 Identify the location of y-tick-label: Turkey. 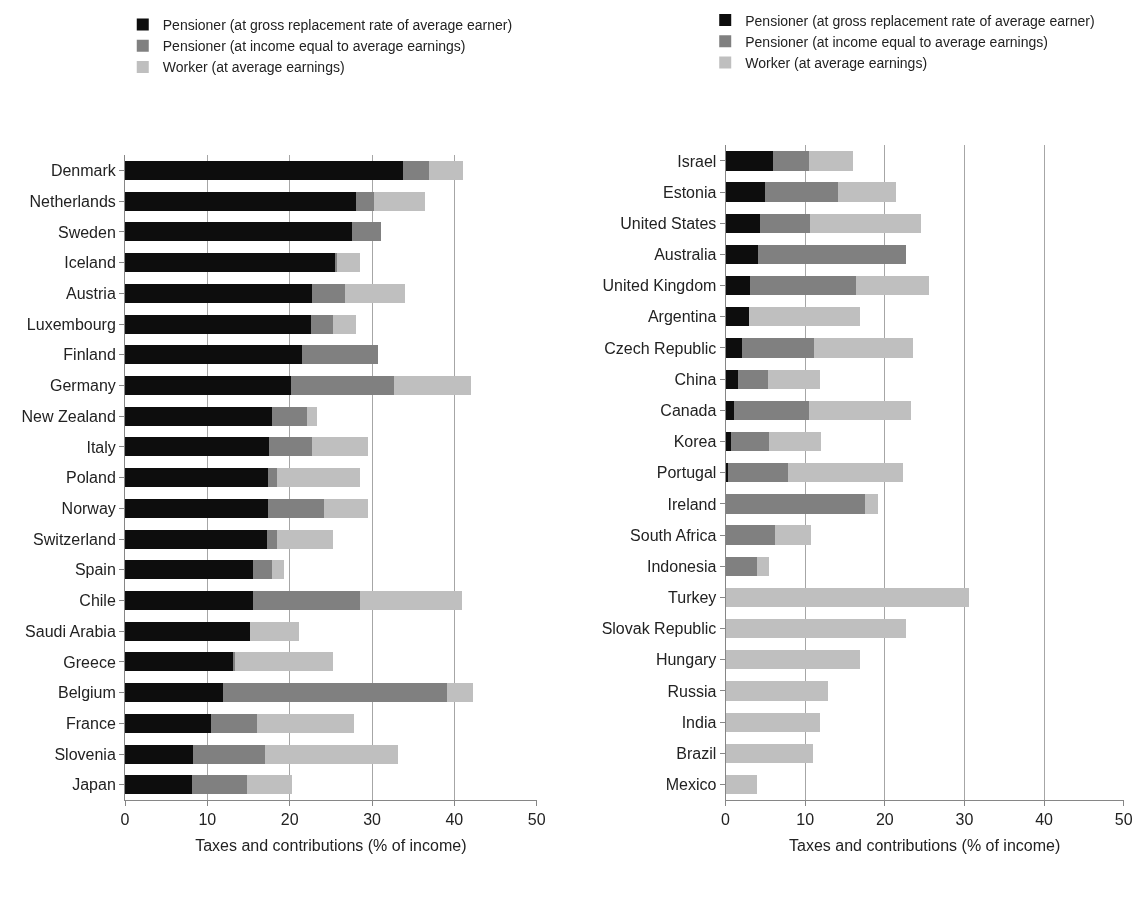
(692, 598).